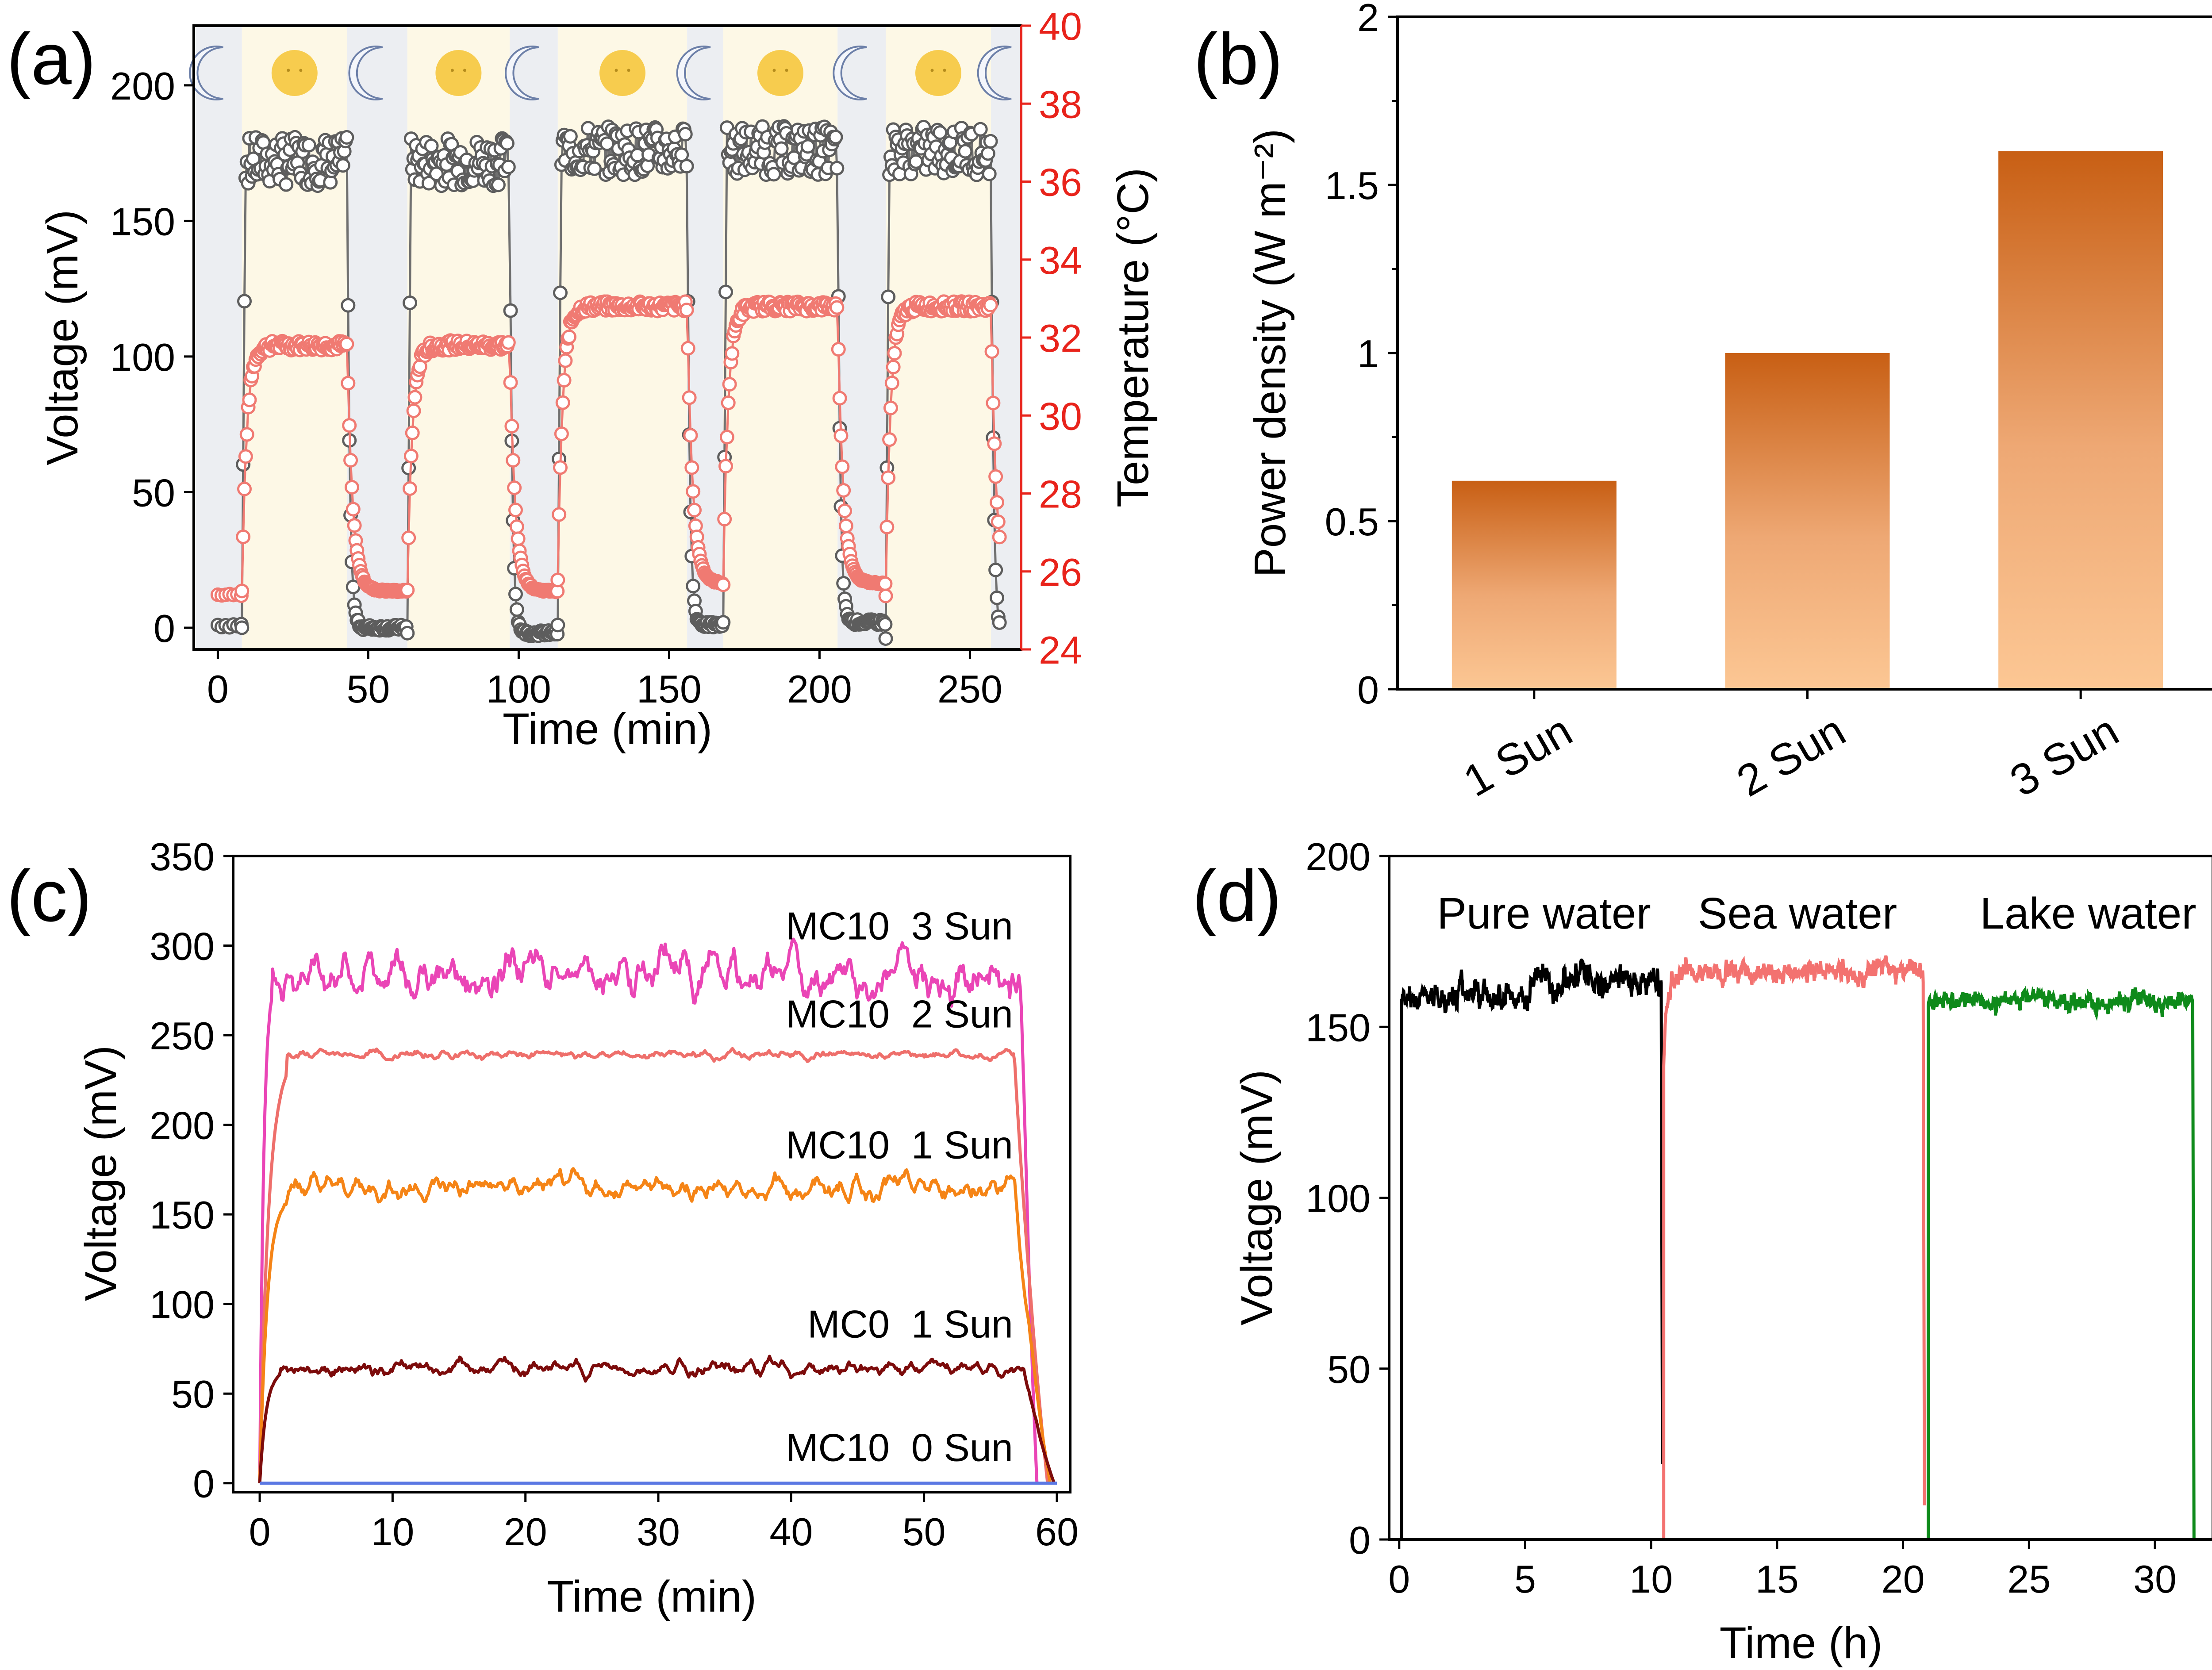  I want to click on y-axis-label-b: Power density (W m⁻²), so click(1270, 353).